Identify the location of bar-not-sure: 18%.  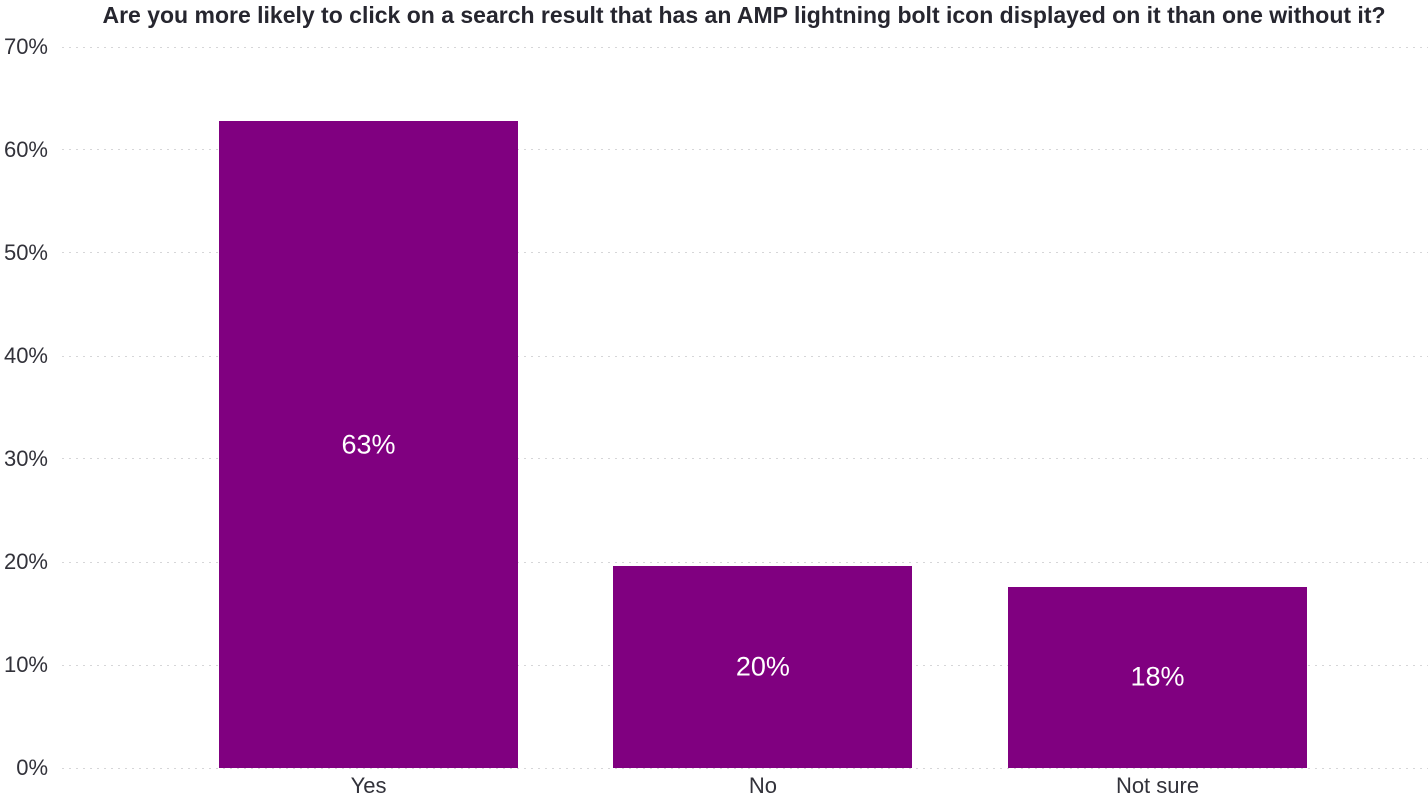
(1157, 677).